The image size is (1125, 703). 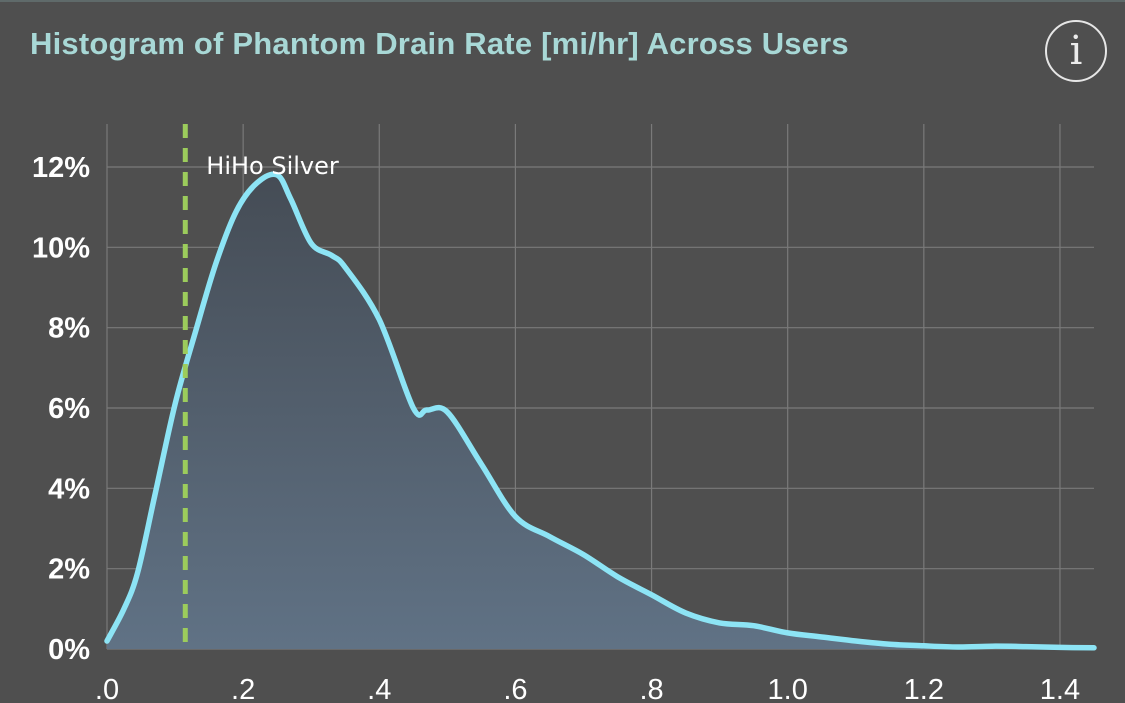 What do you see at coordinates (587, 688) in the screenshot?
I see `x-axis-ticks: .0 .2 .4 .6 .8 1.0 1.2 1.4` at bounding box center [587, 688].